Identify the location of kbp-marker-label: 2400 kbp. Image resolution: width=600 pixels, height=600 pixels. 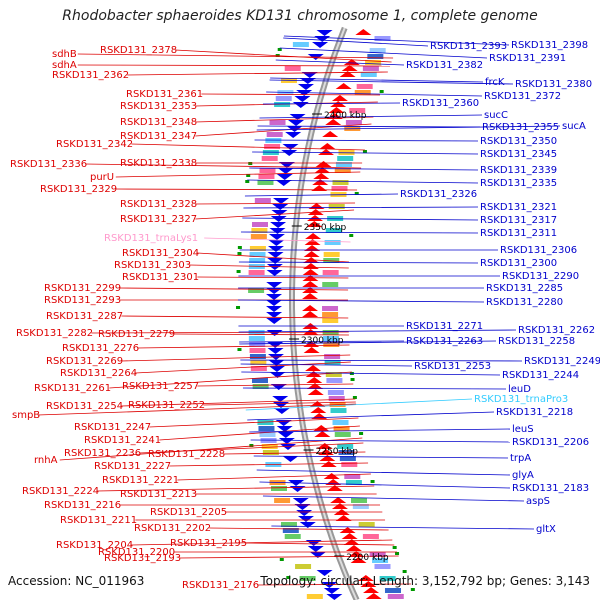
(345, 116).